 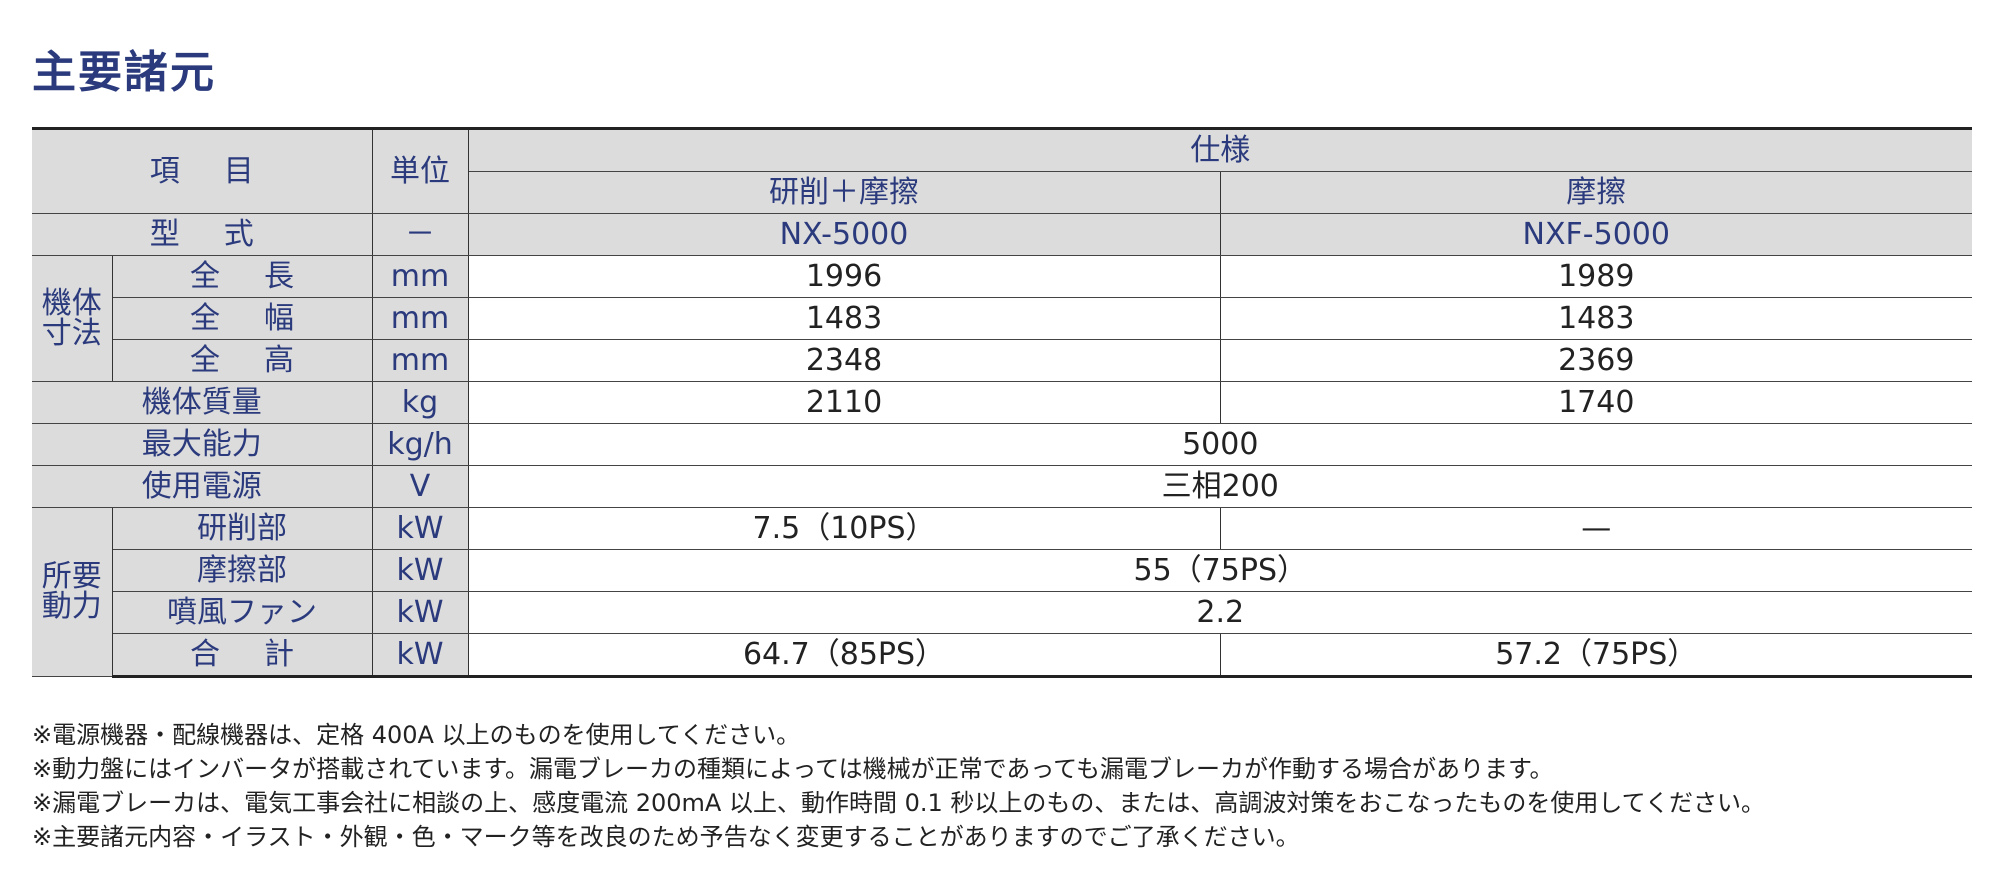 What do you see at coordinates (1595, 276) in the screenshot?
I see `value-length-2: 1989` at bounding box center [1595, 276].